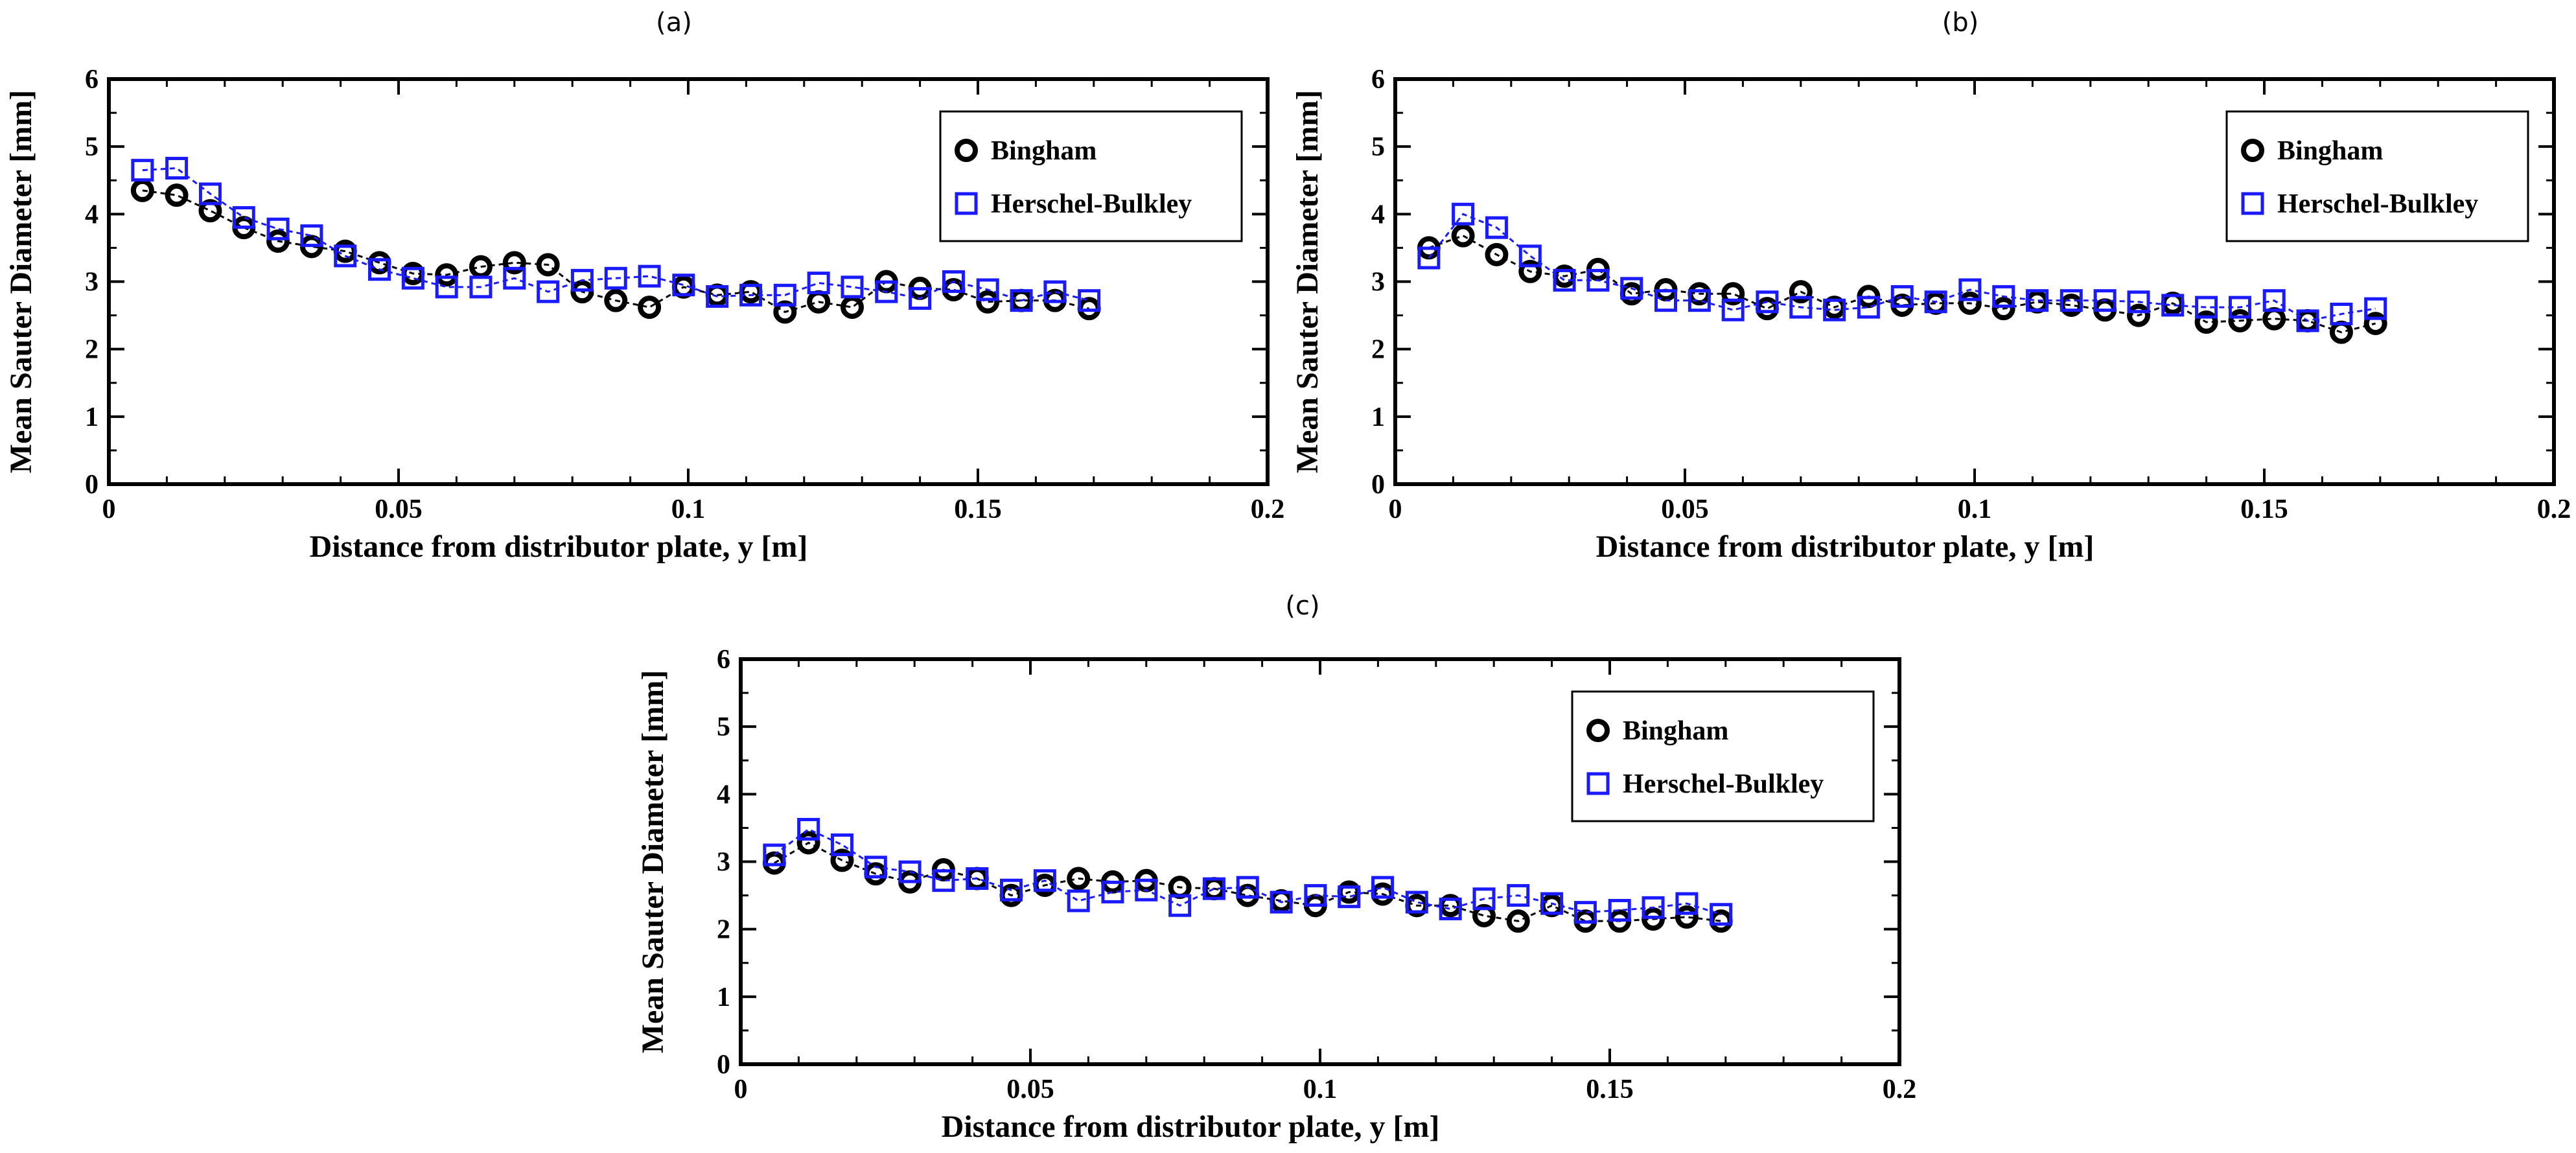 This screenshot has width=2576, height=1153. I want to click on legend-marker-square, so click(966, 203).